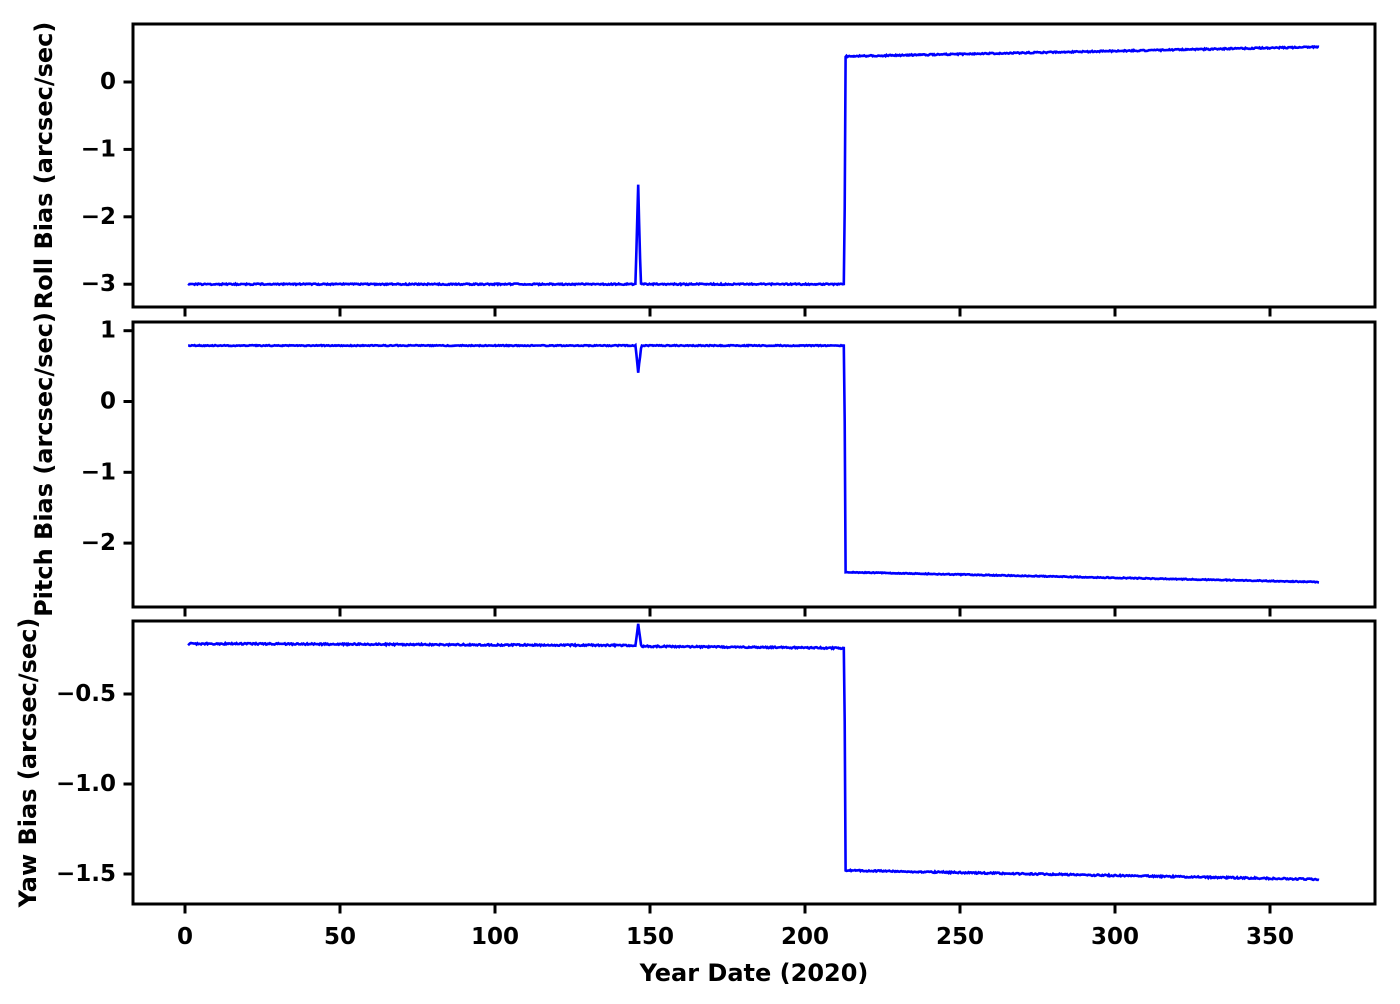 The height and width of the screenshot is (1004, 1400). Describe the element at coordinates (1115, 937) in the screenshot. I see `x-tick-label: 300` at that location.